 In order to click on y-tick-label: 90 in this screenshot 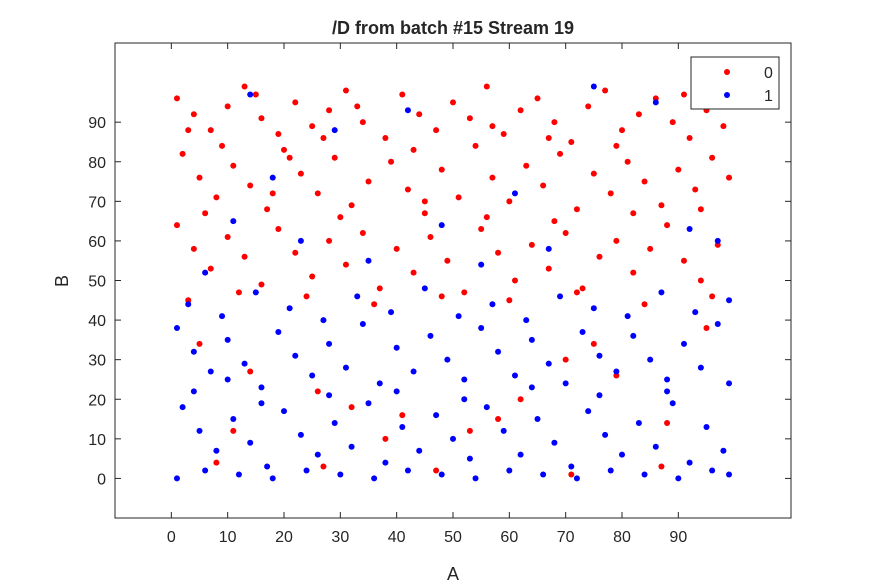, I will do `click(97, 123)`.